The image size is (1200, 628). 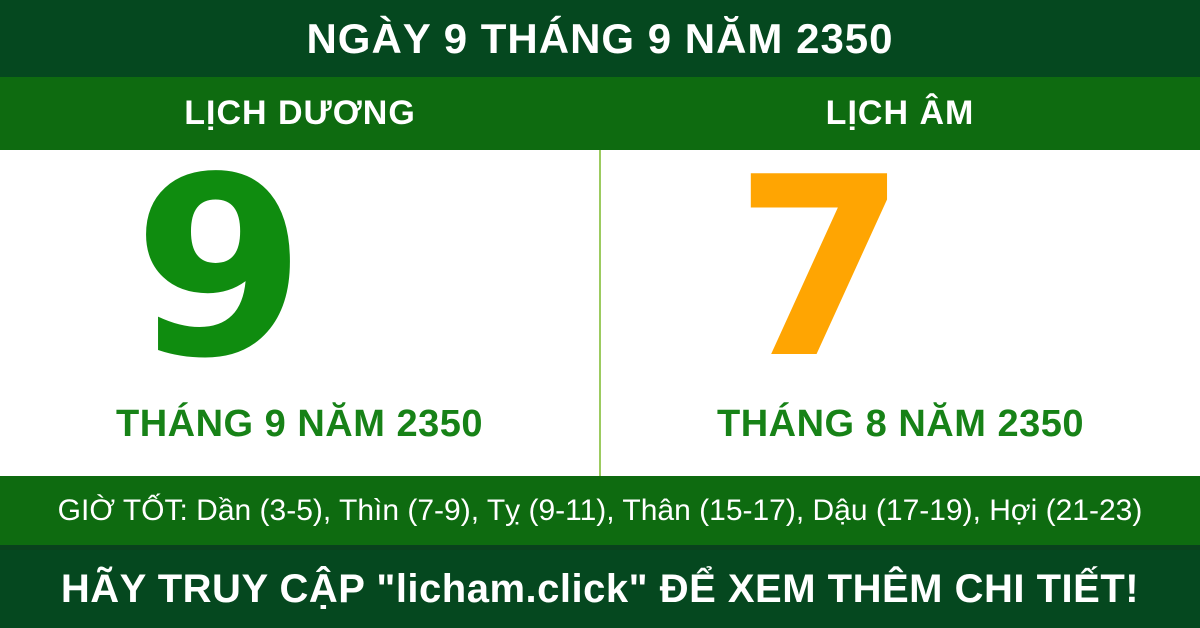 I want to click on solar-month-year-label: THÁNG 9 NĂM 2350, so click(x=299, y=424).